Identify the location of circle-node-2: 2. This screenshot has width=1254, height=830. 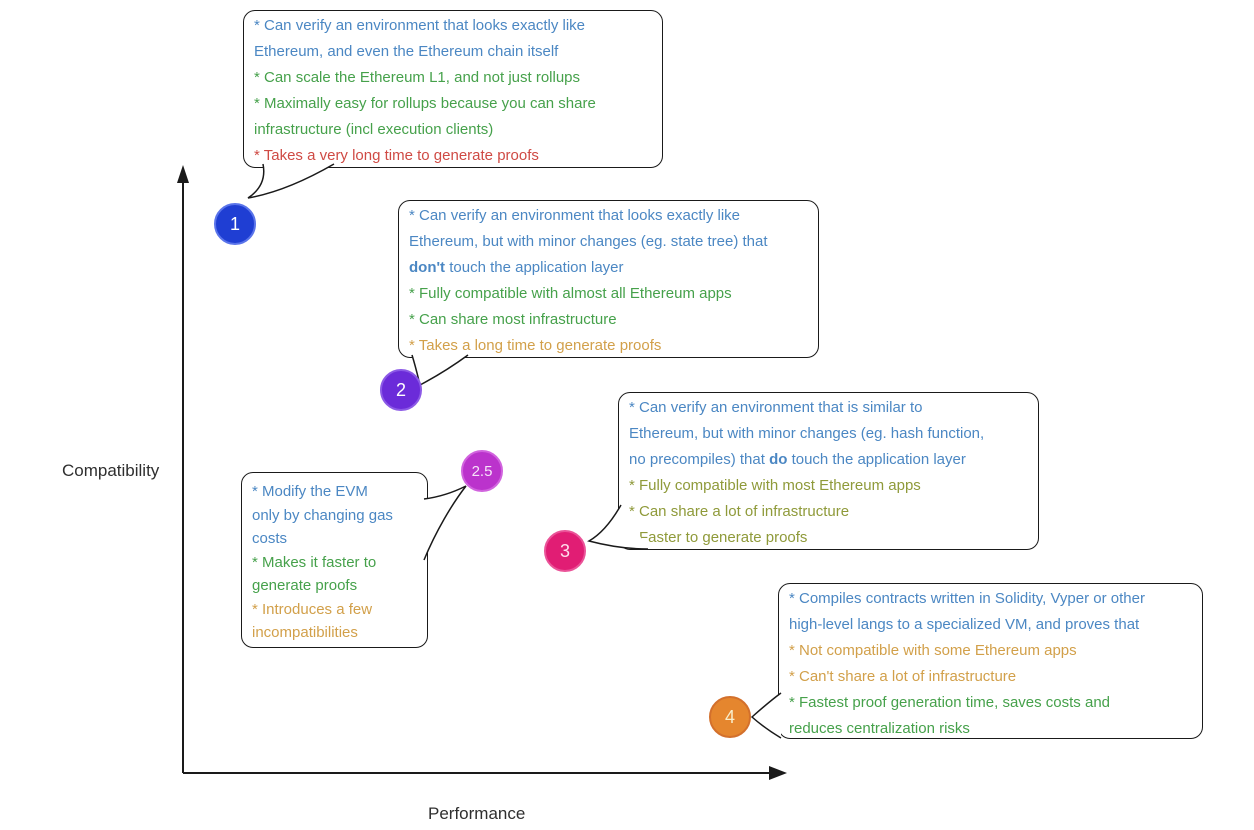
(401, 390).